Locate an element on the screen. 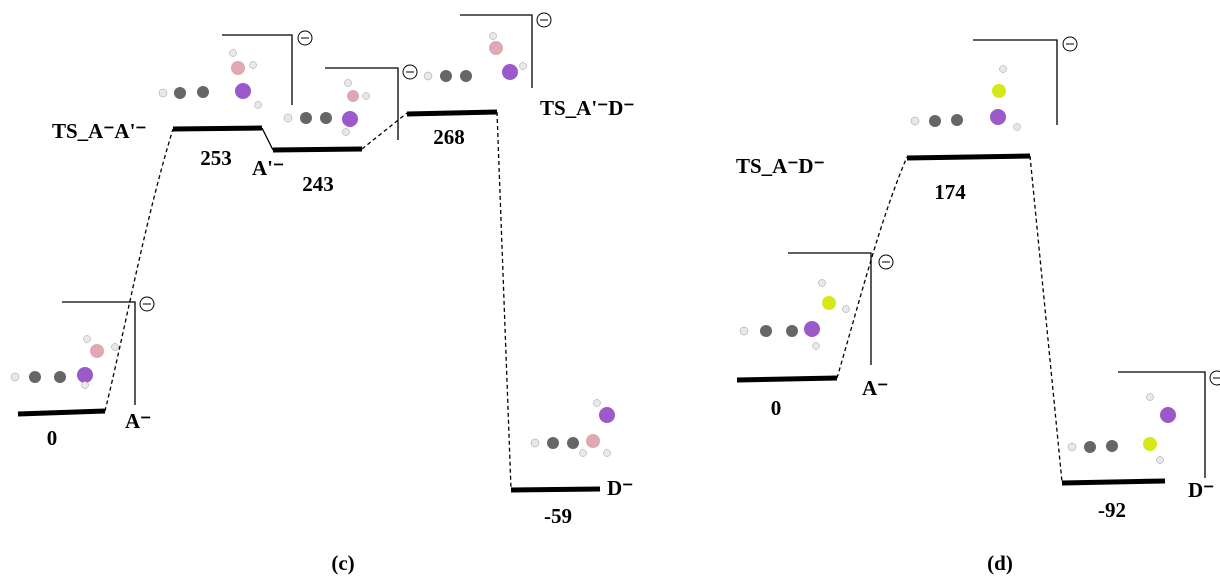  energy-value: 243 is located at coordinates (318, 184).